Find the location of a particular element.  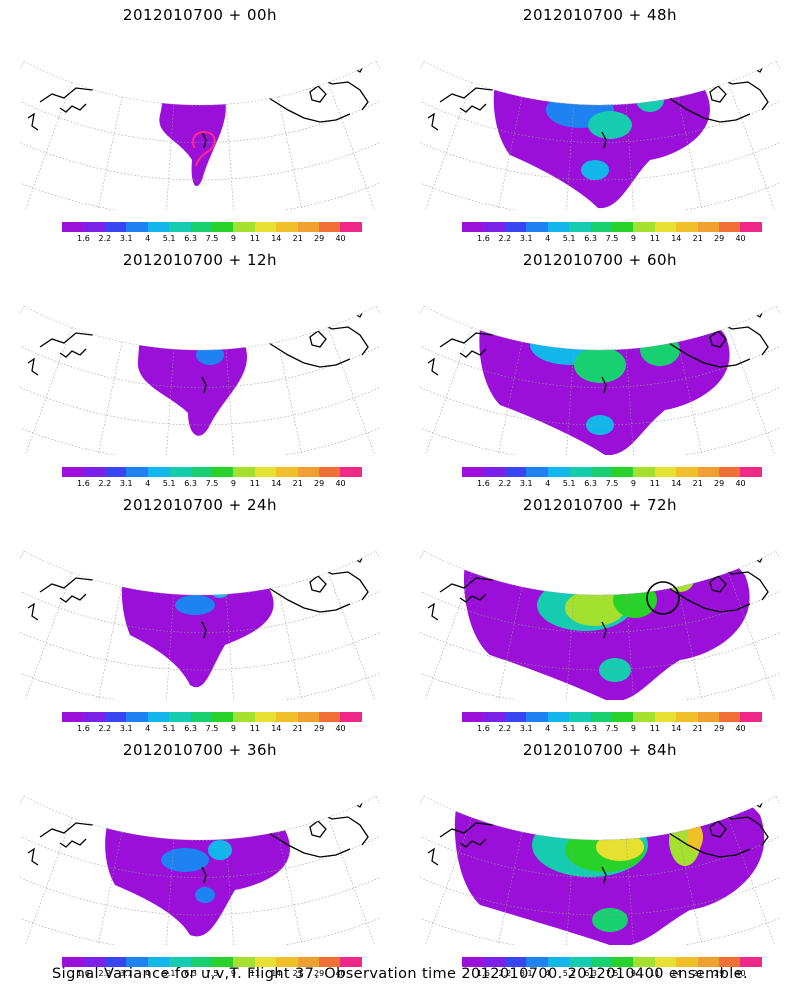

colorbar-tick-label: 3.1 is located at coordinates (526, 728).